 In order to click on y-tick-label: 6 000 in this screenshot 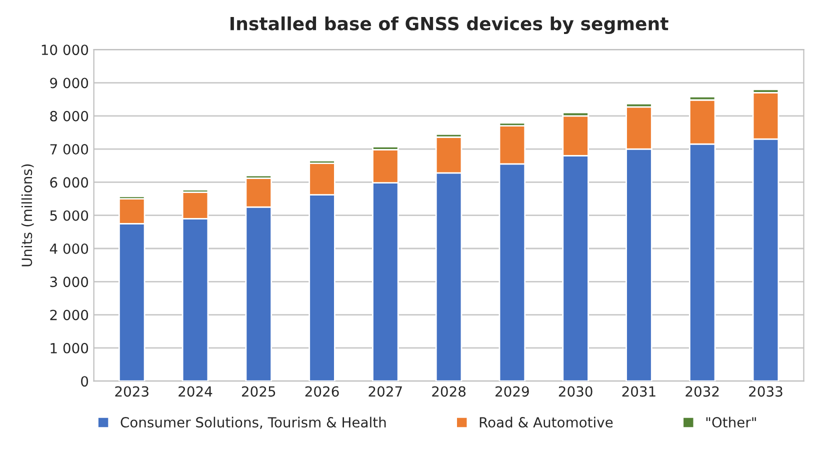, I will do `click(69, 182)`.